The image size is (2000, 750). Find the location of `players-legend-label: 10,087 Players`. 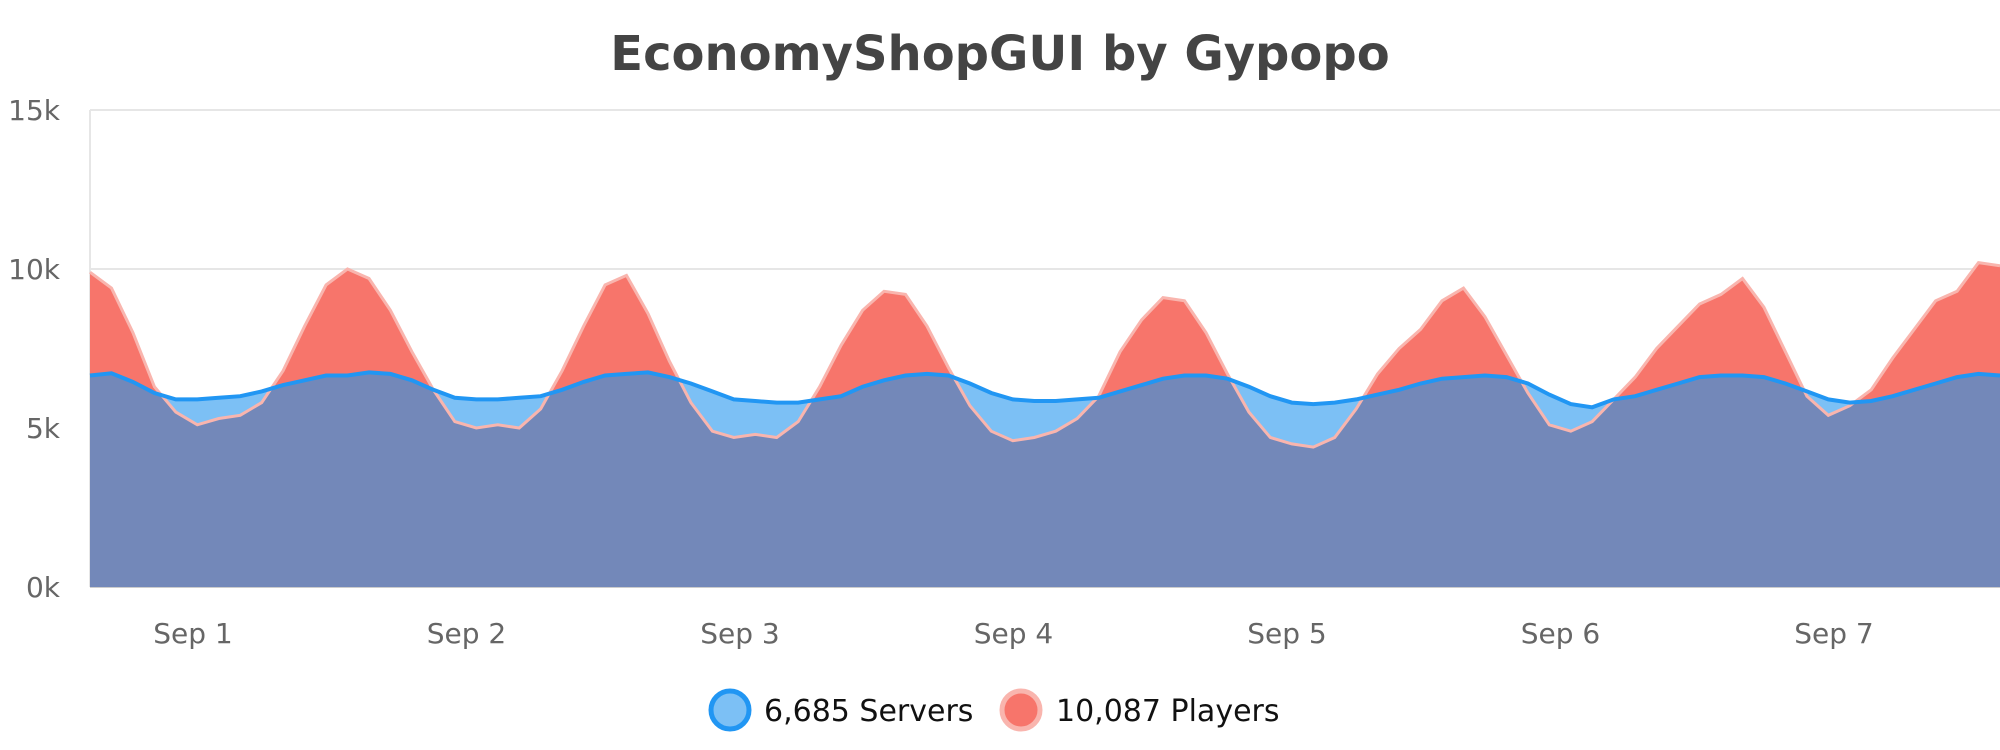

players-legend-label: 10,087 Players is located at coordinates (1168, 711).